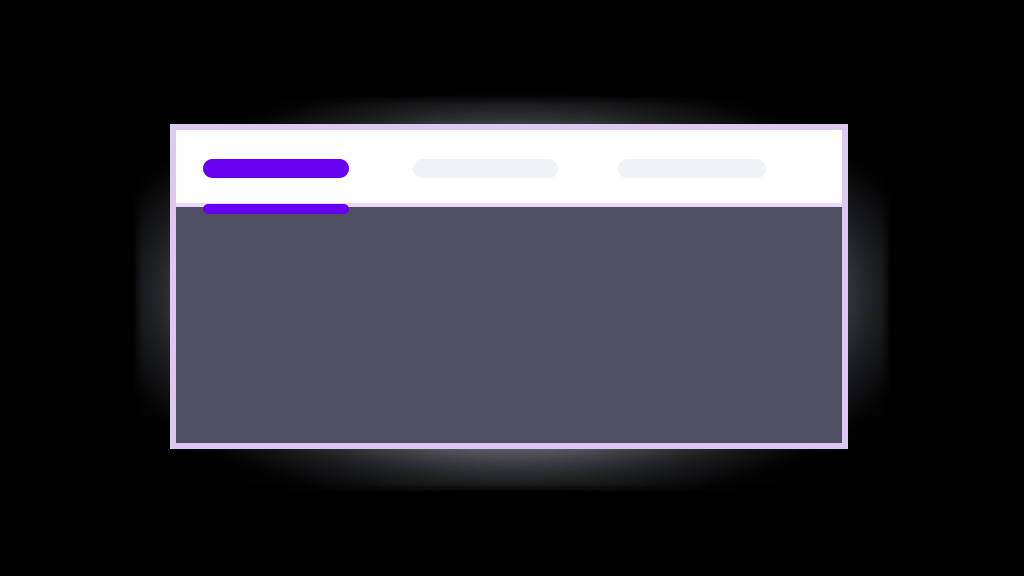 This screenshot has width=1024, height=576. I want to click on tab-bar, so click(509, 166).